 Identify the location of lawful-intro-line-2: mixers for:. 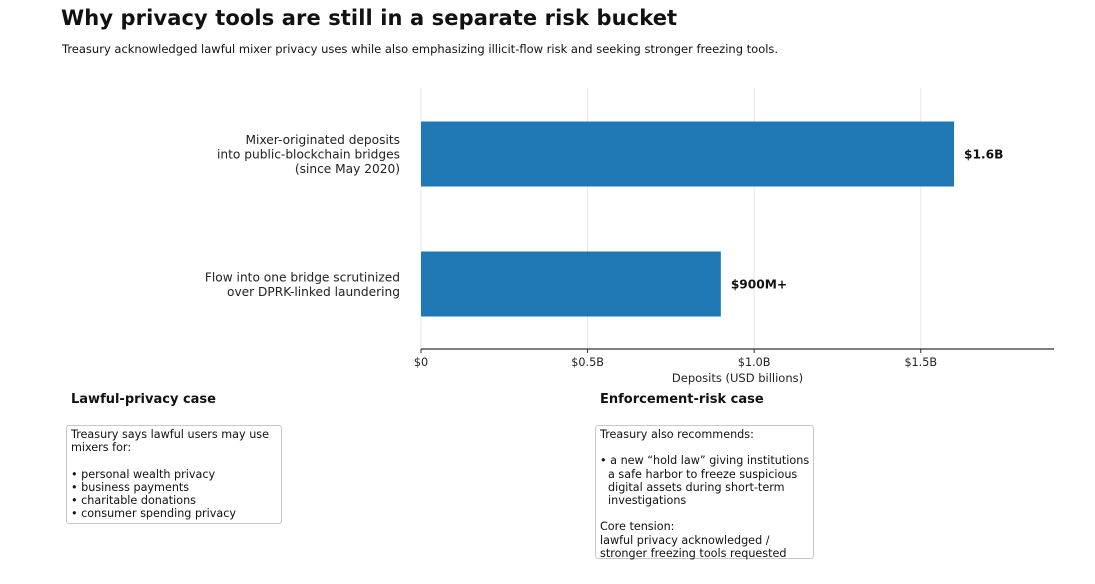
(101, 448).